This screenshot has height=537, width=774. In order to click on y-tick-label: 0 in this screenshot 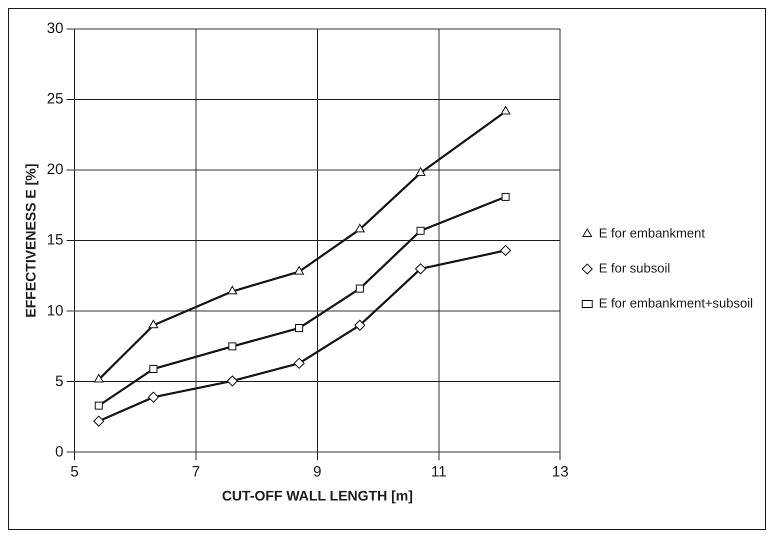, I will do `click(59, 451)`.